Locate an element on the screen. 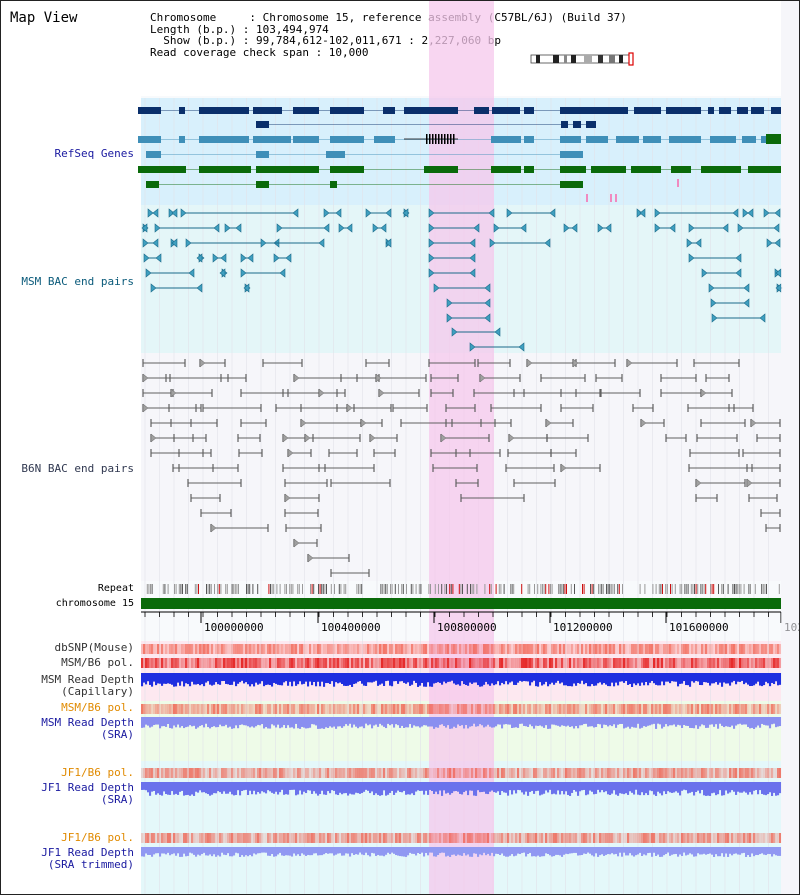 The image size is (800, 895). jf1-b6-pol-label: JF1/B6 pol. is located at coordinates (97, 772).